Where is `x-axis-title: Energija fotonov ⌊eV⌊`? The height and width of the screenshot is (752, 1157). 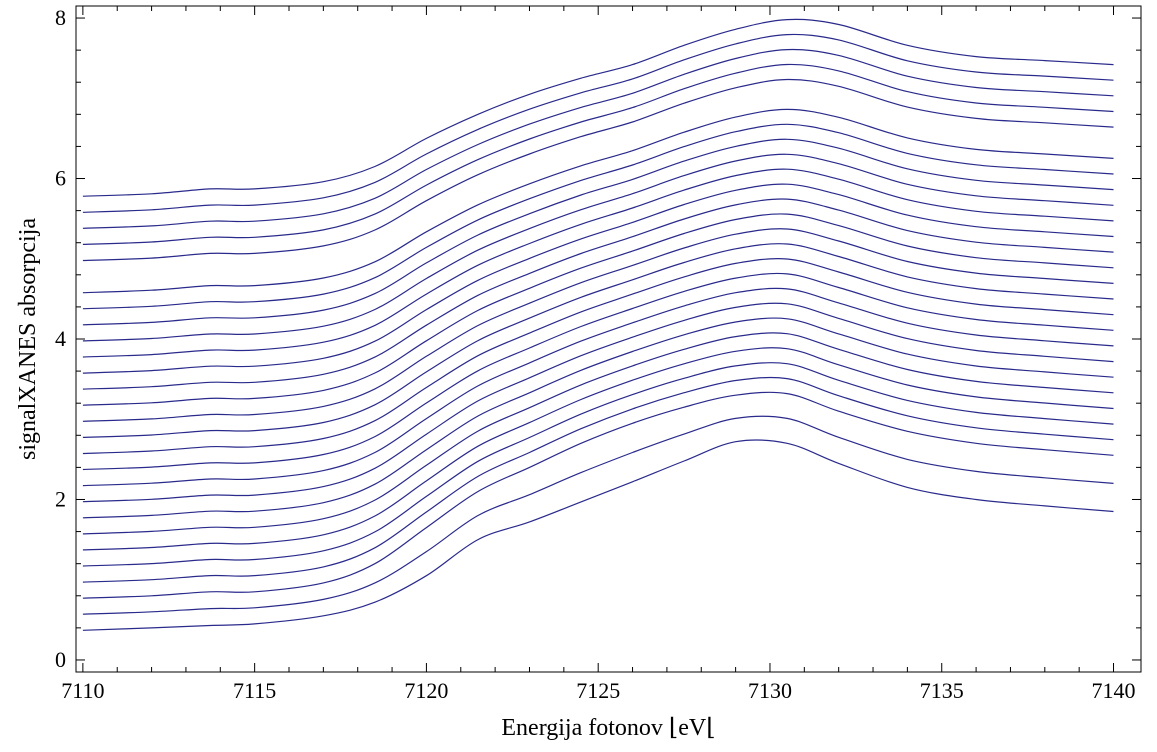 x-axis-title: Energija fotonov ⌊eV⌊ is located at coordinates (608, 728).